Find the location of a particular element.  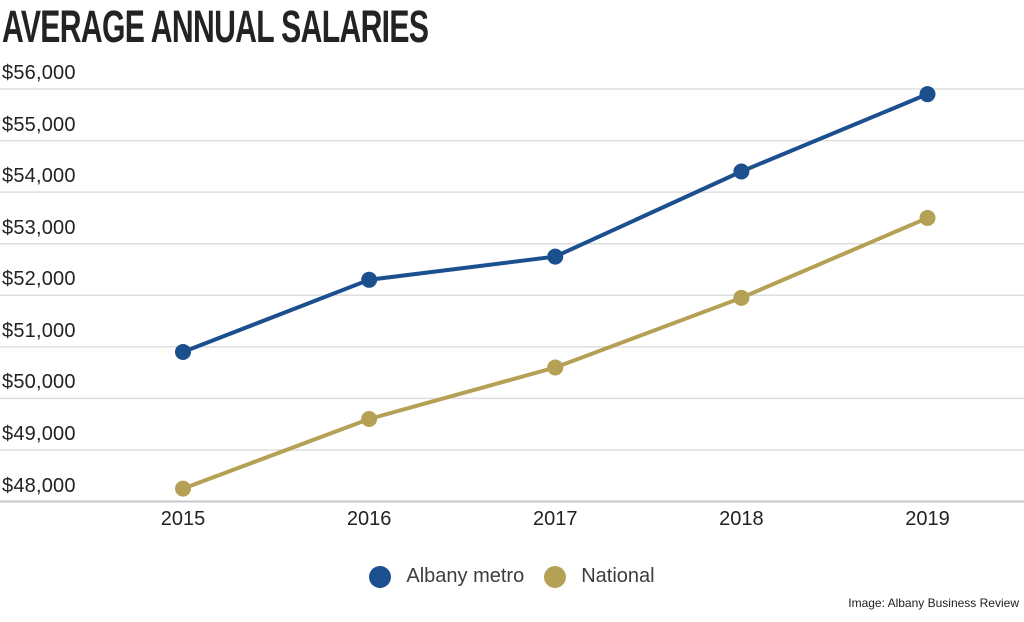

y-axis-label: $54,000 is located at coordinates (39, 176).